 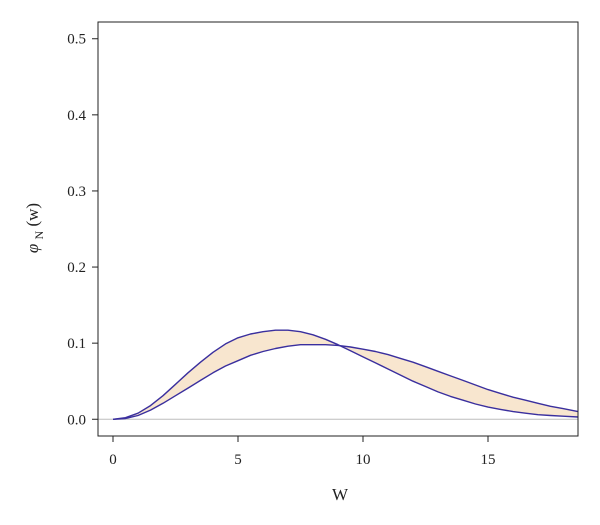 What do you see at coordinates (363, 460) in the screenshot?
I see `x-tick-label: 10` at bounding box center [363, 460].